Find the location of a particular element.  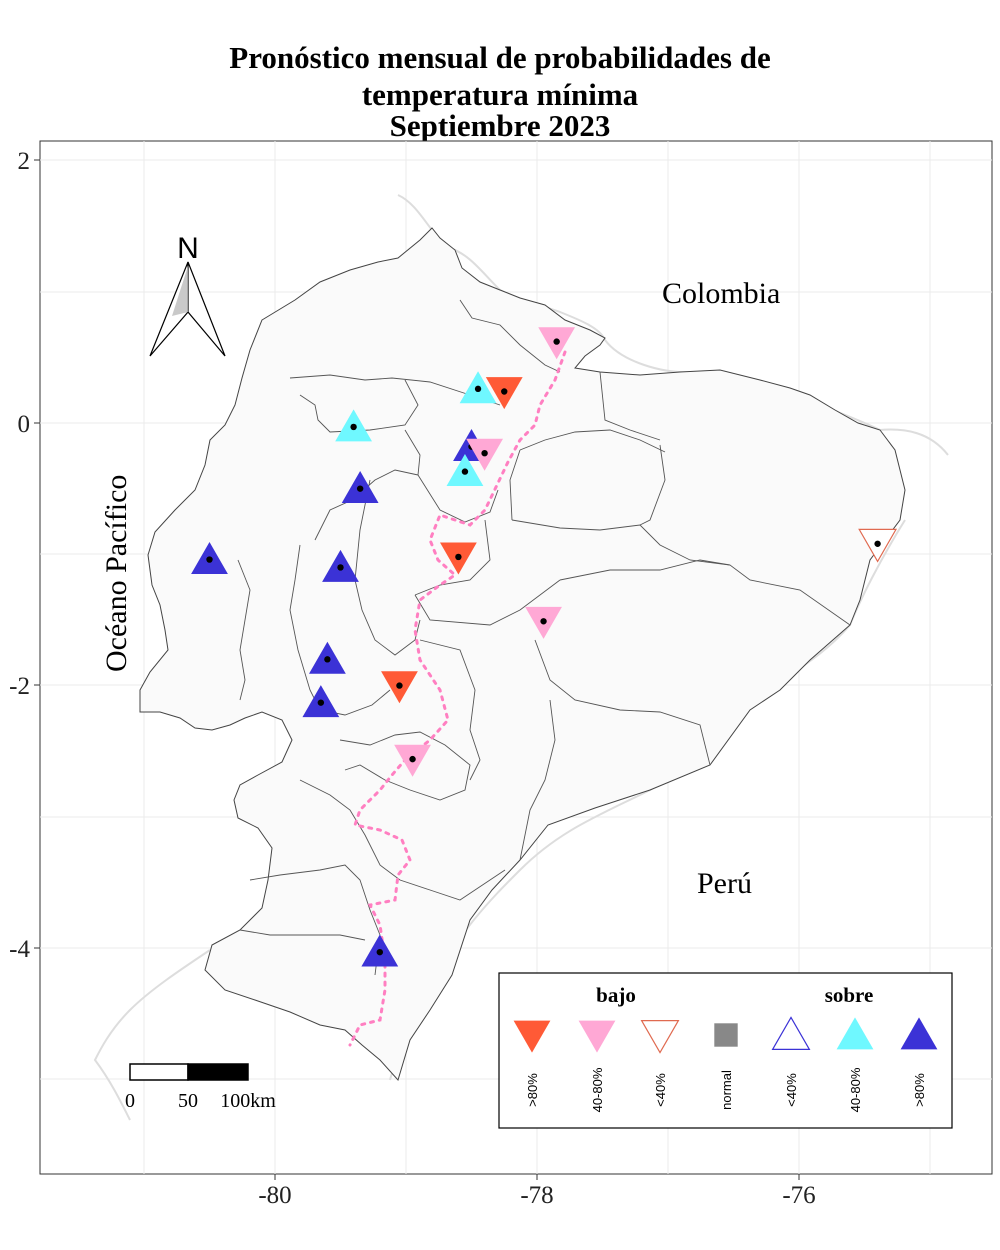

legend-item: normal is located at coordinates (726, 1066).